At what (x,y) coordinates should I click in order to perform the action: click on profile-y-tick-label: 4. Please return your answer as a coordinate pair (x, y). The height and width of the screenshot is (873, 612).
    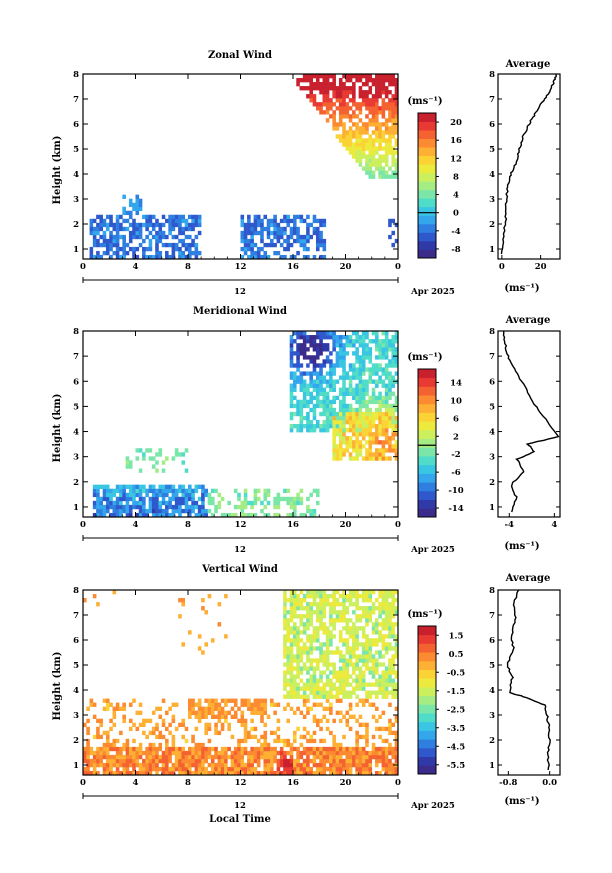
    Looking at the image, I should click on (492, 691).